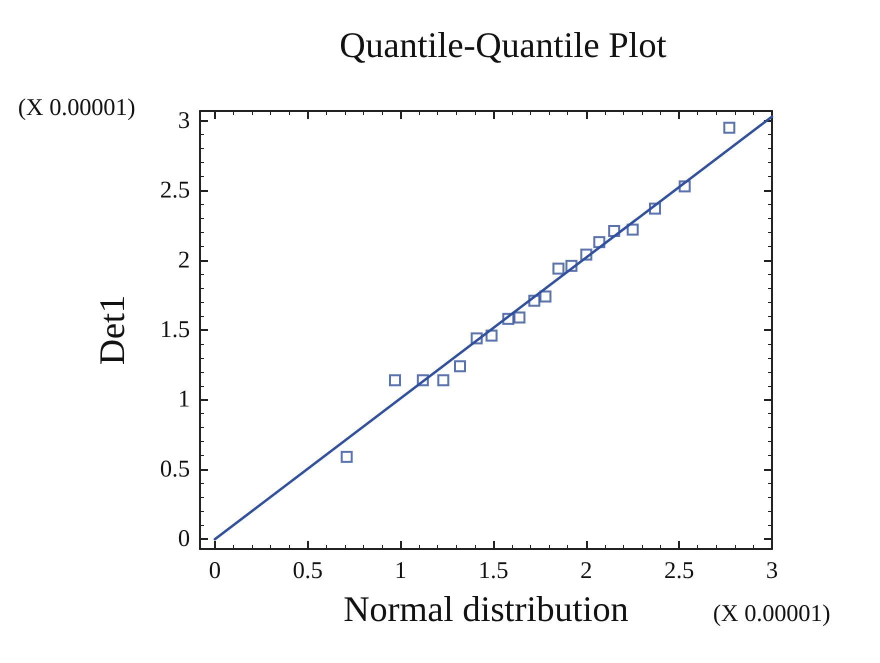 This screenshot has height=663, width=880. I want to click on x-tick-label: 3, so click(772, 571).